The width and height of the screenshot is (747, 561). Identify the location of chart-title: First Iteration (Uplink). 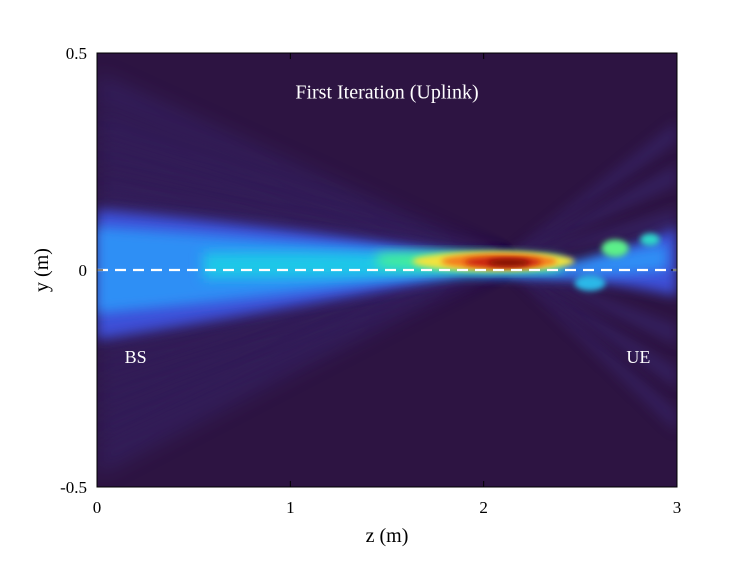
(386, 93).